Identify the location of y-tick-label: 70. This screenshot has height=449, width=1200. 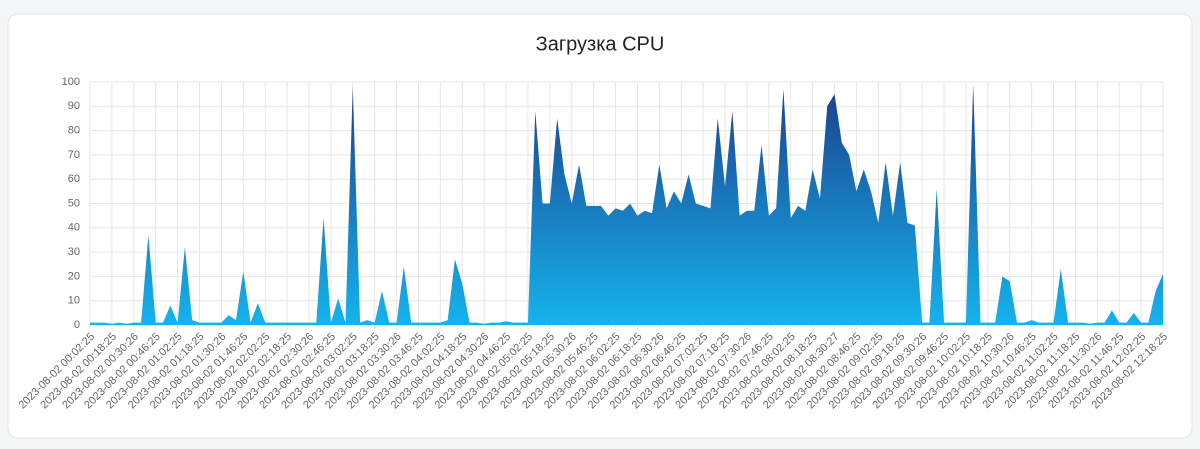
(74, 155).